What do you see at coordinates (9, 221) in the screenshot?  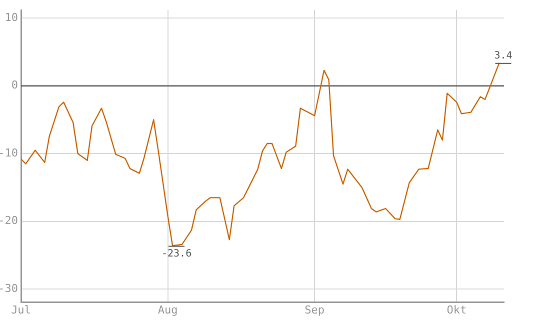 I see `y-tick-label: -20` at bounding box center [9, 221].